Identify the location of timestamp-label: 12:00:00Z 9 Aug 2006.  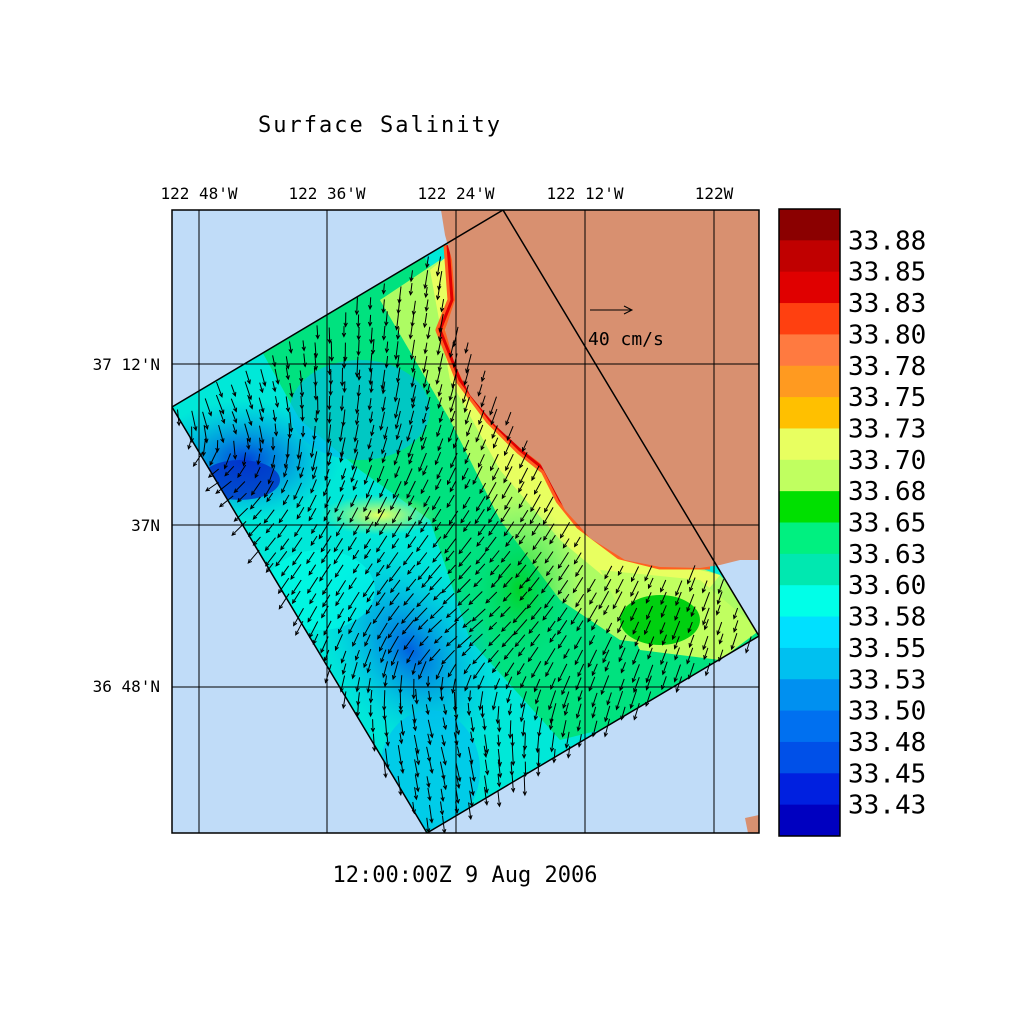
(465, 875).